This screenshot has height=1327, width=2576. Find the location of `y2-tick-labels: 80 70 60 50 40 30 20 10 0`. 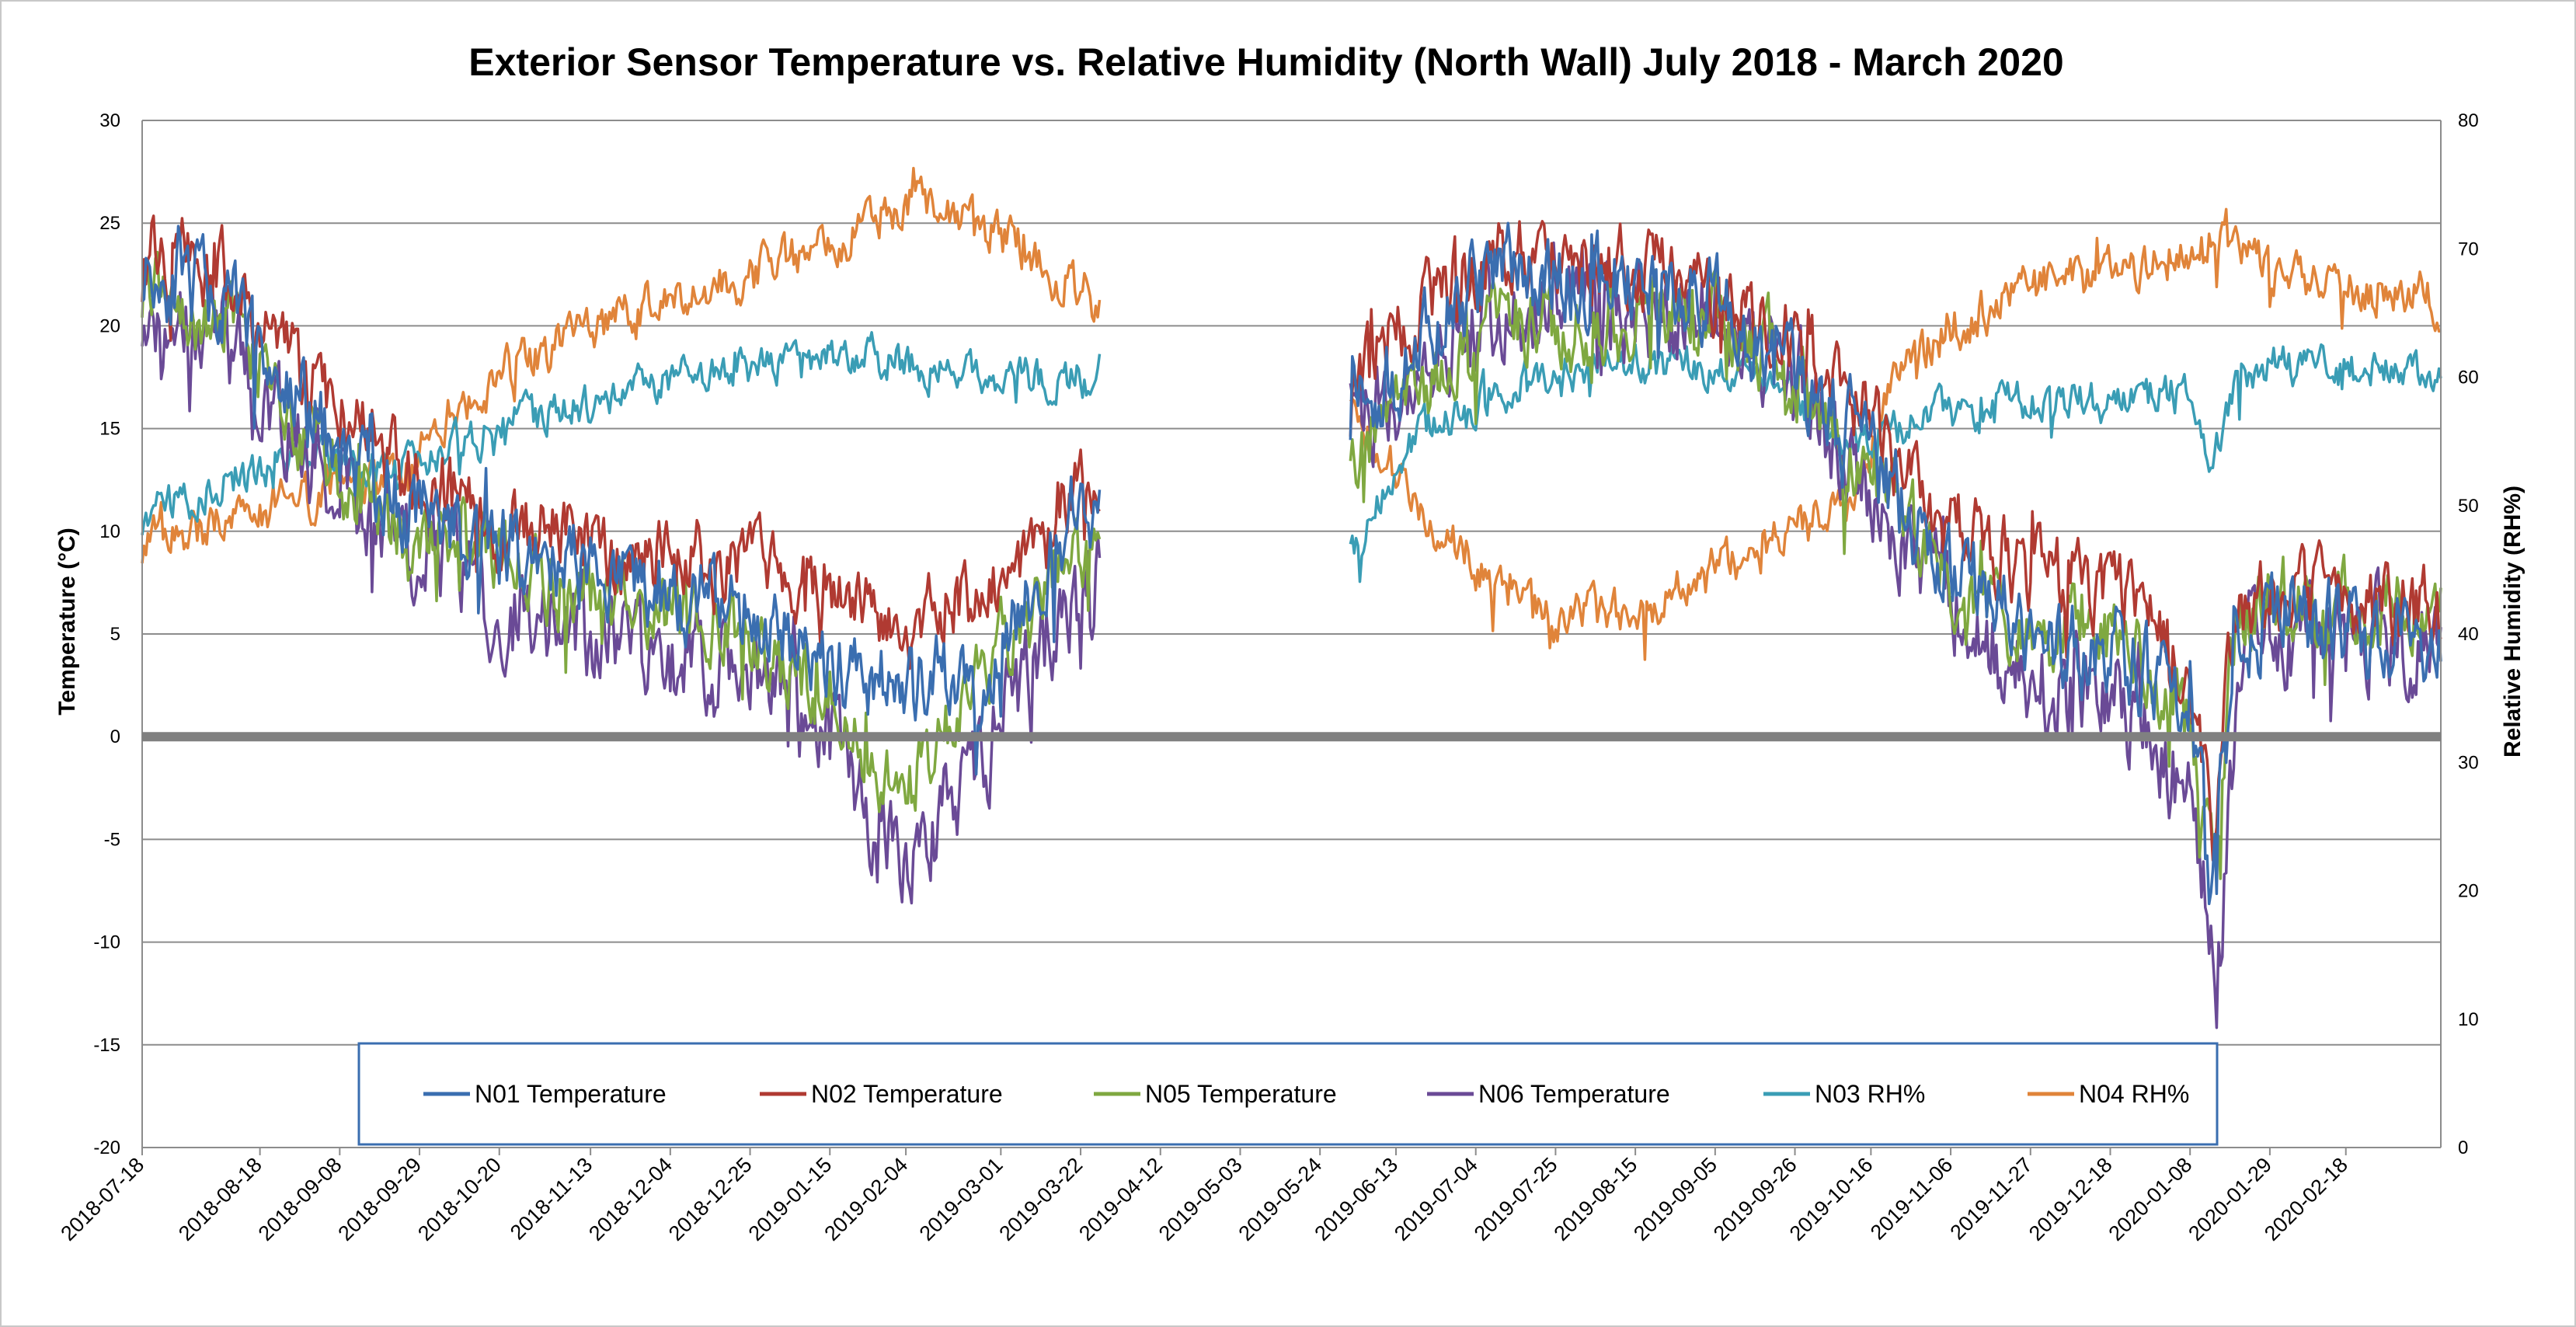

y2-tick-labels: 80 70 60 50 40 30 20 10 0 is located at coordinates (2468, 634).